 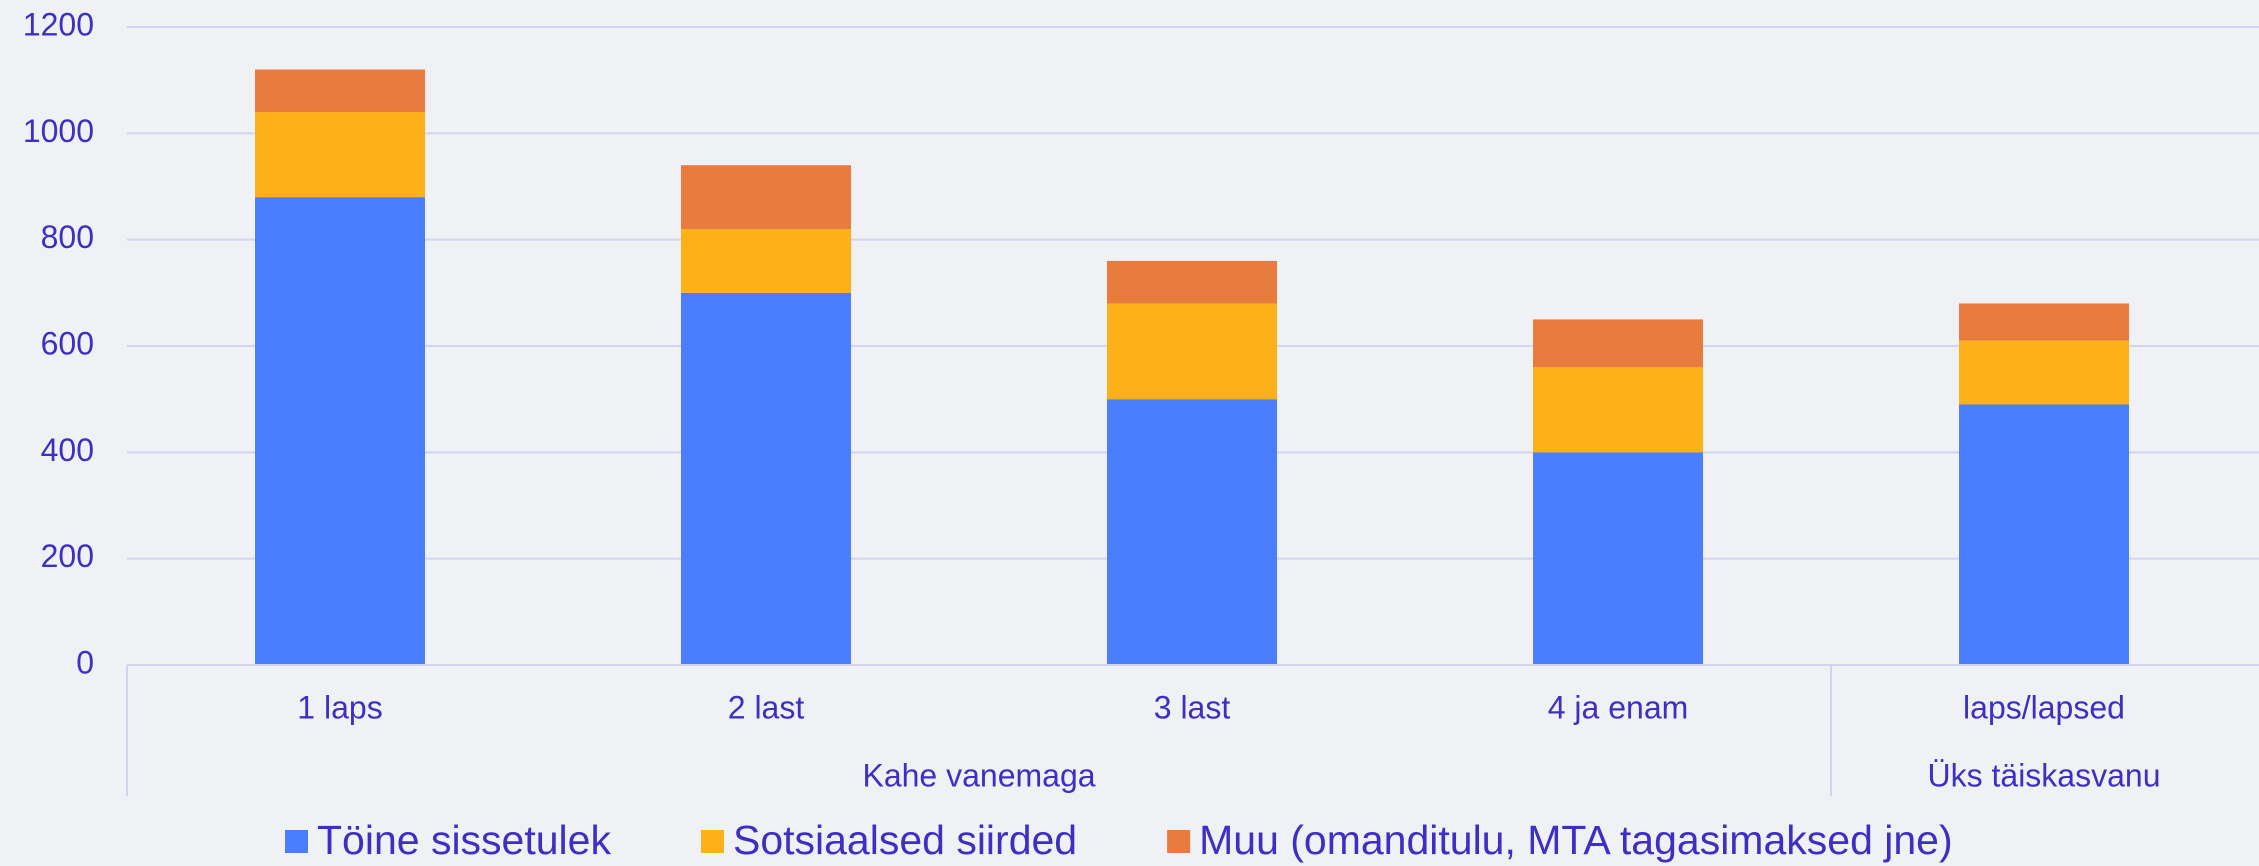 What do you see at coordinates (58, 131) in the screenshot?
I see `y-tick-label: 1000` at bounding box center [58, 131].